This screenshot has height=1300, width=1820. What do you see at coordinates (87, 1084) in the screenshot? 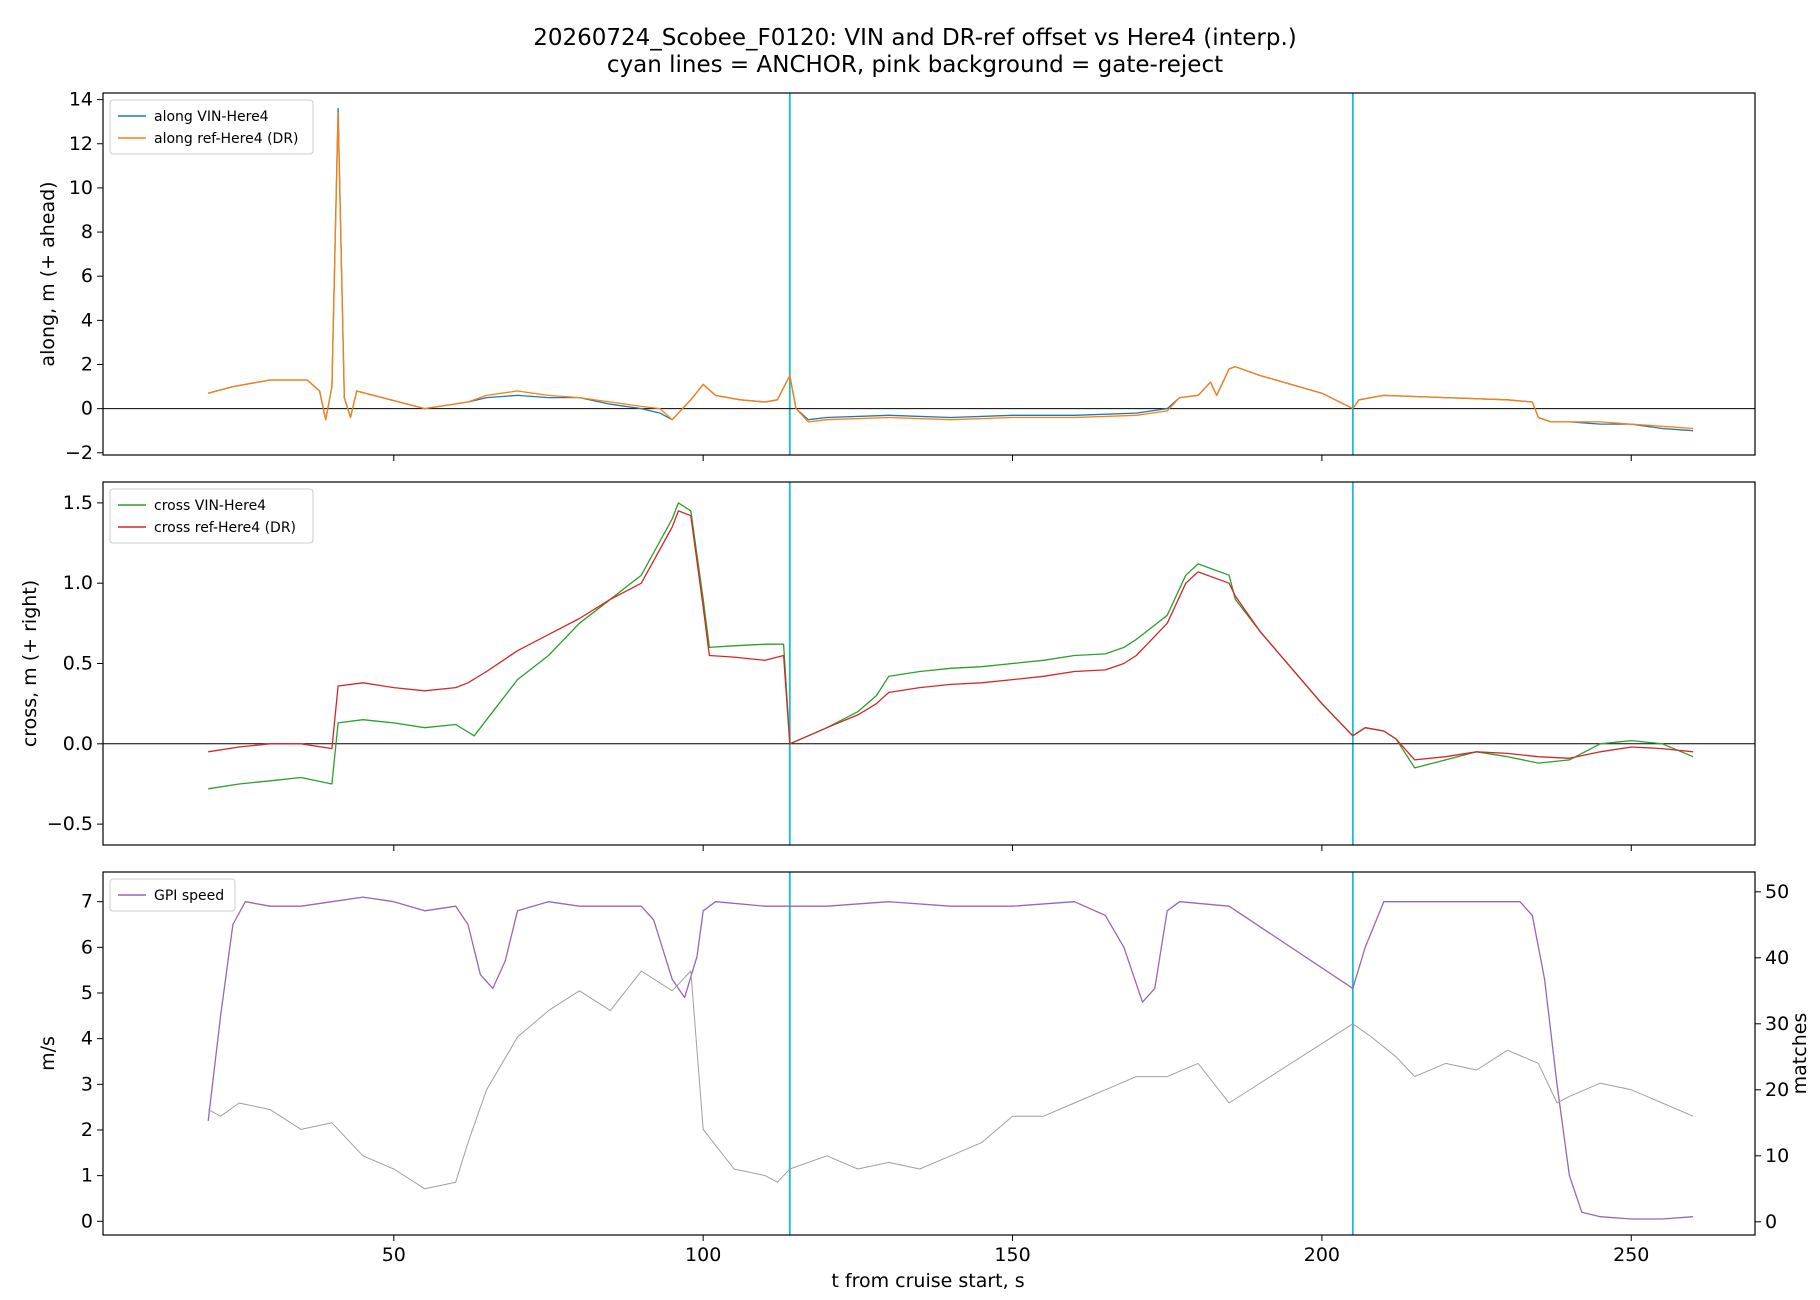
I see `y-tick-label: 3` at bounding box center [87, 1084].